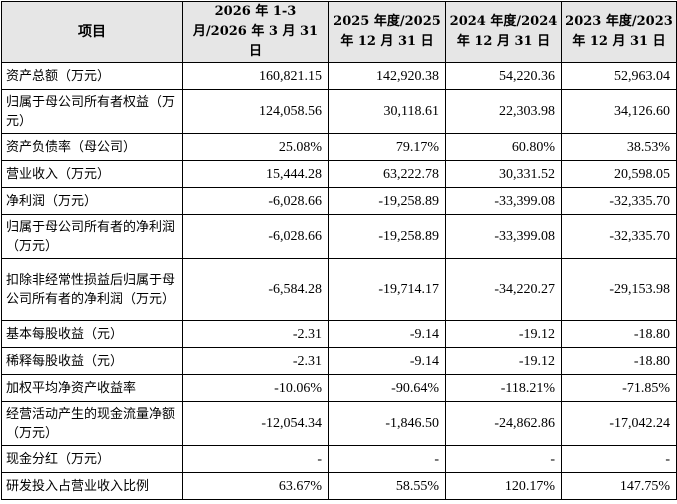 This screenshot has height=504, width=677. What do you see at coordinates (503, 423) in the screenshot?
I see `cell-value: -24,862.86` at bounding box center [503, 423].